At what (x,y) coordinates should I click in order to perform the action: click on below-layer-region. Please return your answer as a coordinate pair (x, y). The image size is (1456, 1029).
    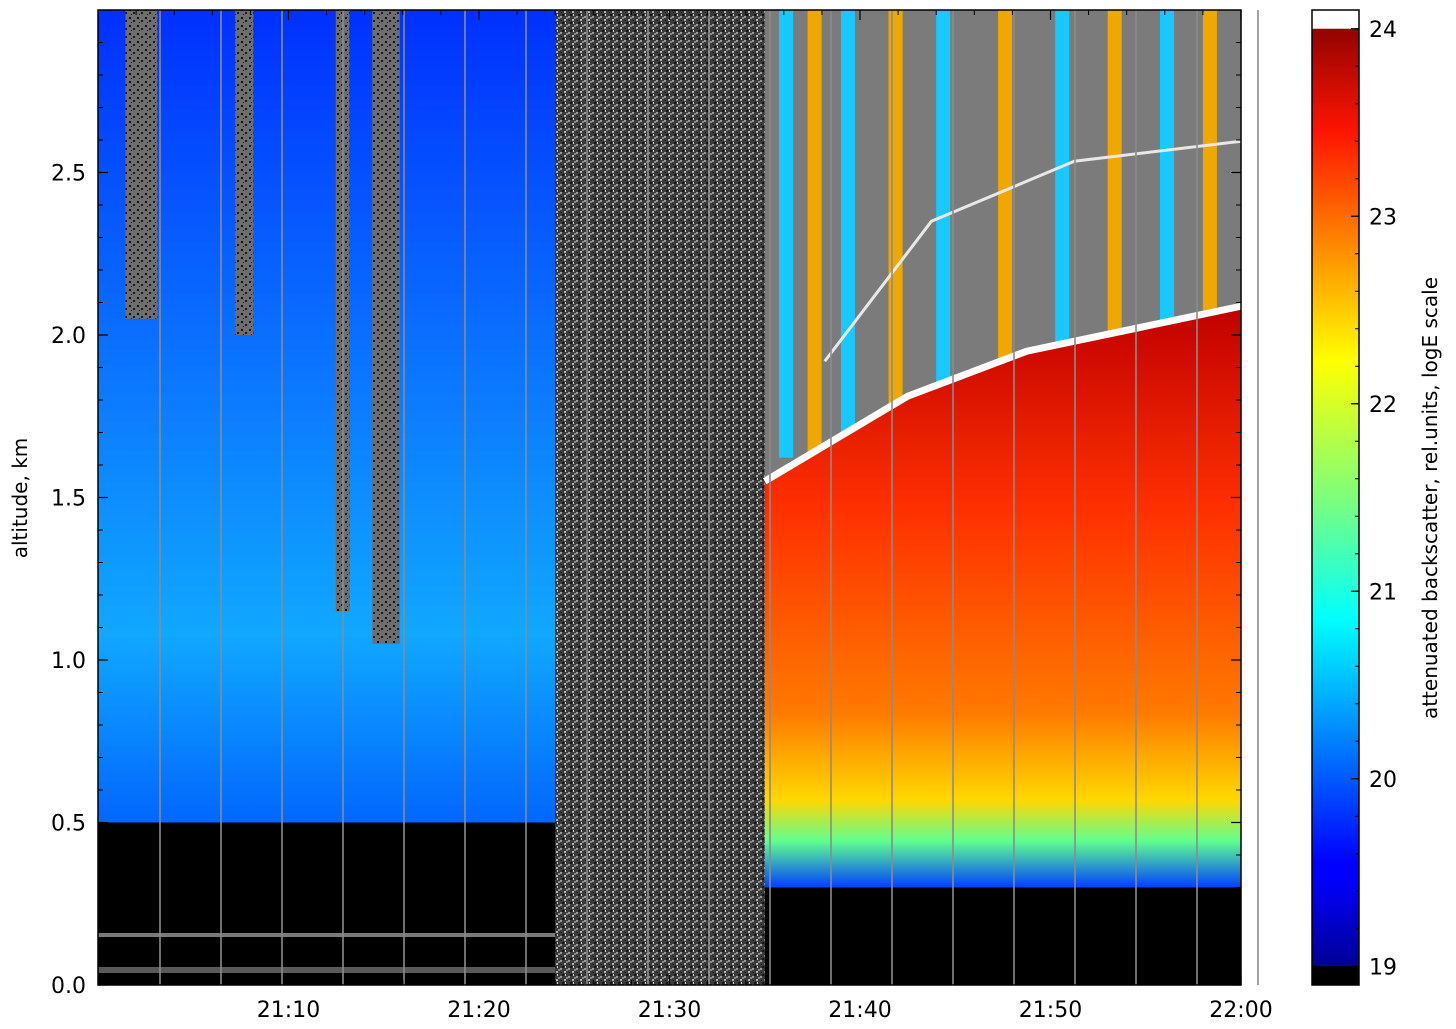
    Looking at the image, I should click on (1002, 936).